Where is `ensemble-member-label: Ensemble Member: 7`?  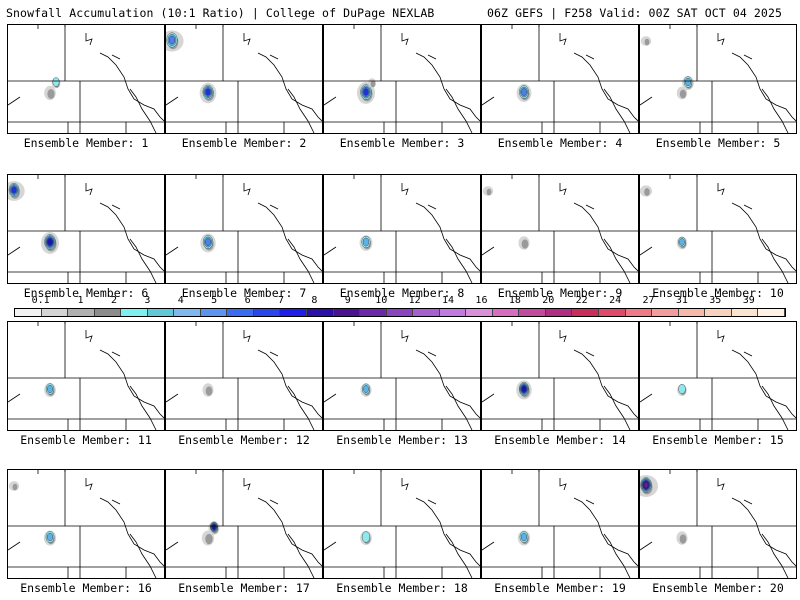
ensemble-member-label: Ensemble Member: 7 is located at coordinates (244, 293).